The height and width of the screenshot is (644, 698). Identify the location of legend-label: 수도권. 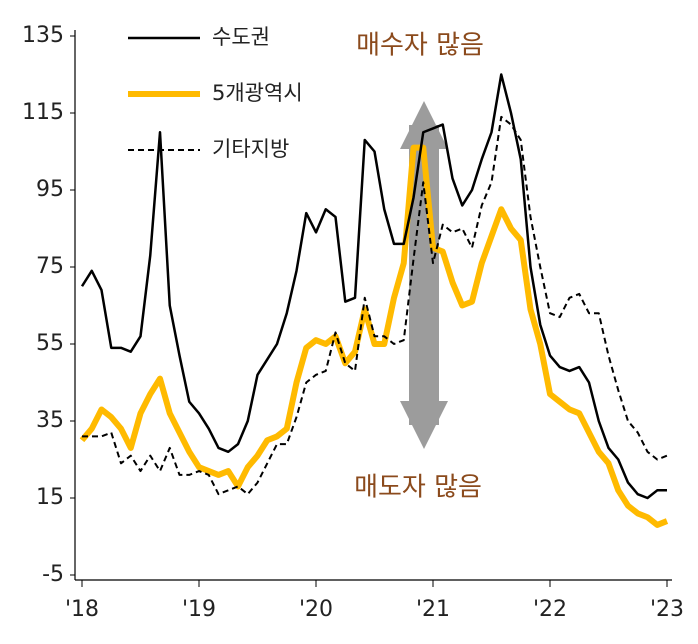
(241, 37).